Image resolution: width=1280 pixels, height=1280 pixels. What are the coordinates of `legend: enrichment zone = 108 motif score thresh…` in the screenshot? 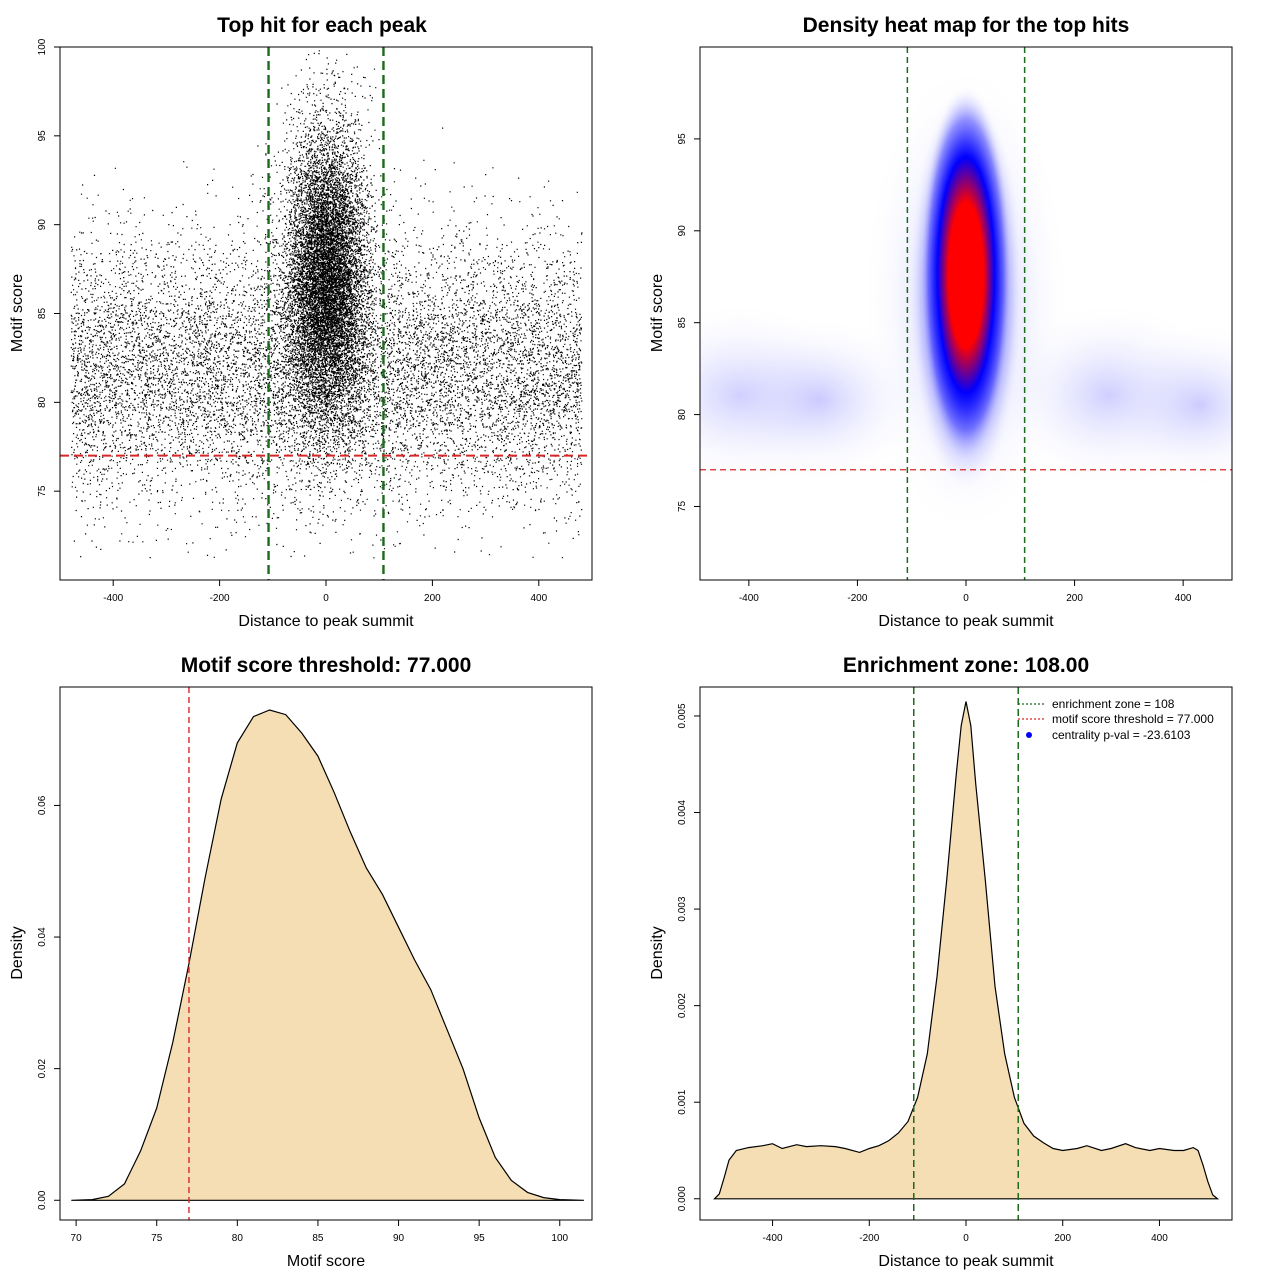 It's located at (1116, 719).